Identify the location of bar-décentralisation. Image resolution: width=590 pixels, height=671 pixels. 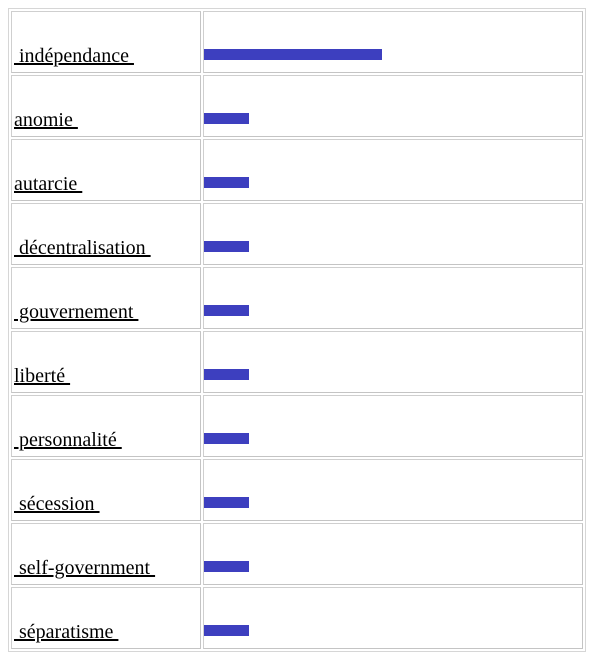
(226, 246).